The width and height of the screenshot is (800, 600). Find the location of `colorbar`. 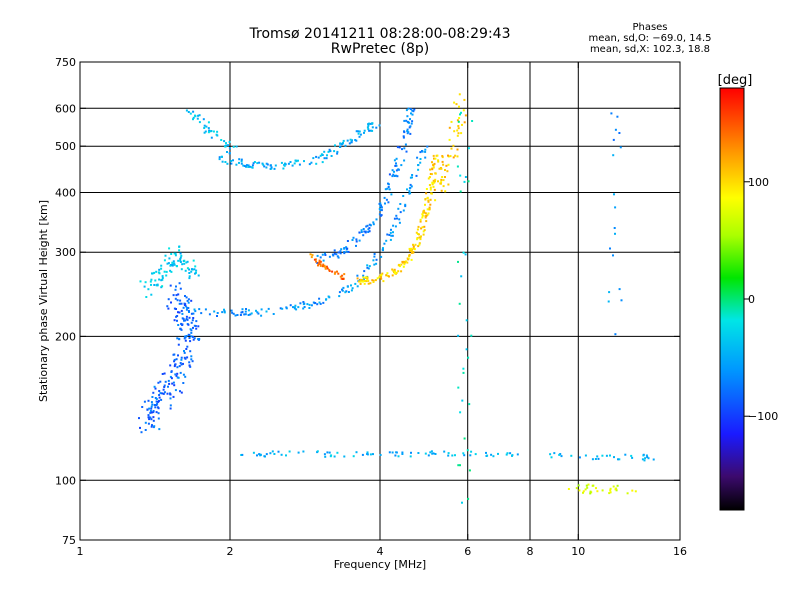

colorbar is located at coordinates (732, 299).